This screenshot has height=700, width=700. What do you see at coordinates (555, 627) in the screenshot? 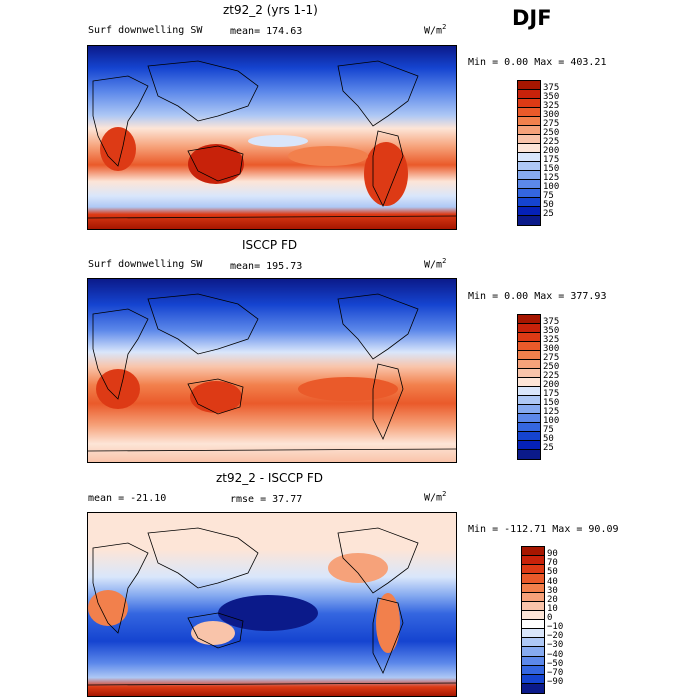
I see `colorbar-tick-label: −10` at bounding box center [555, 627].